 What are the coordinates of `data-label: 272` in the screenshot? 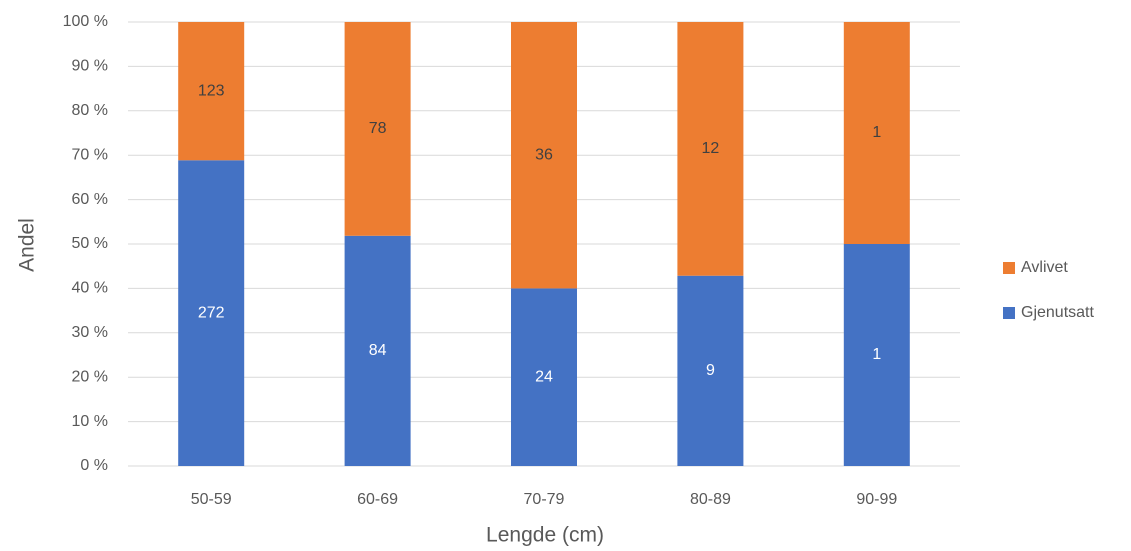 It's located at (211, 312).